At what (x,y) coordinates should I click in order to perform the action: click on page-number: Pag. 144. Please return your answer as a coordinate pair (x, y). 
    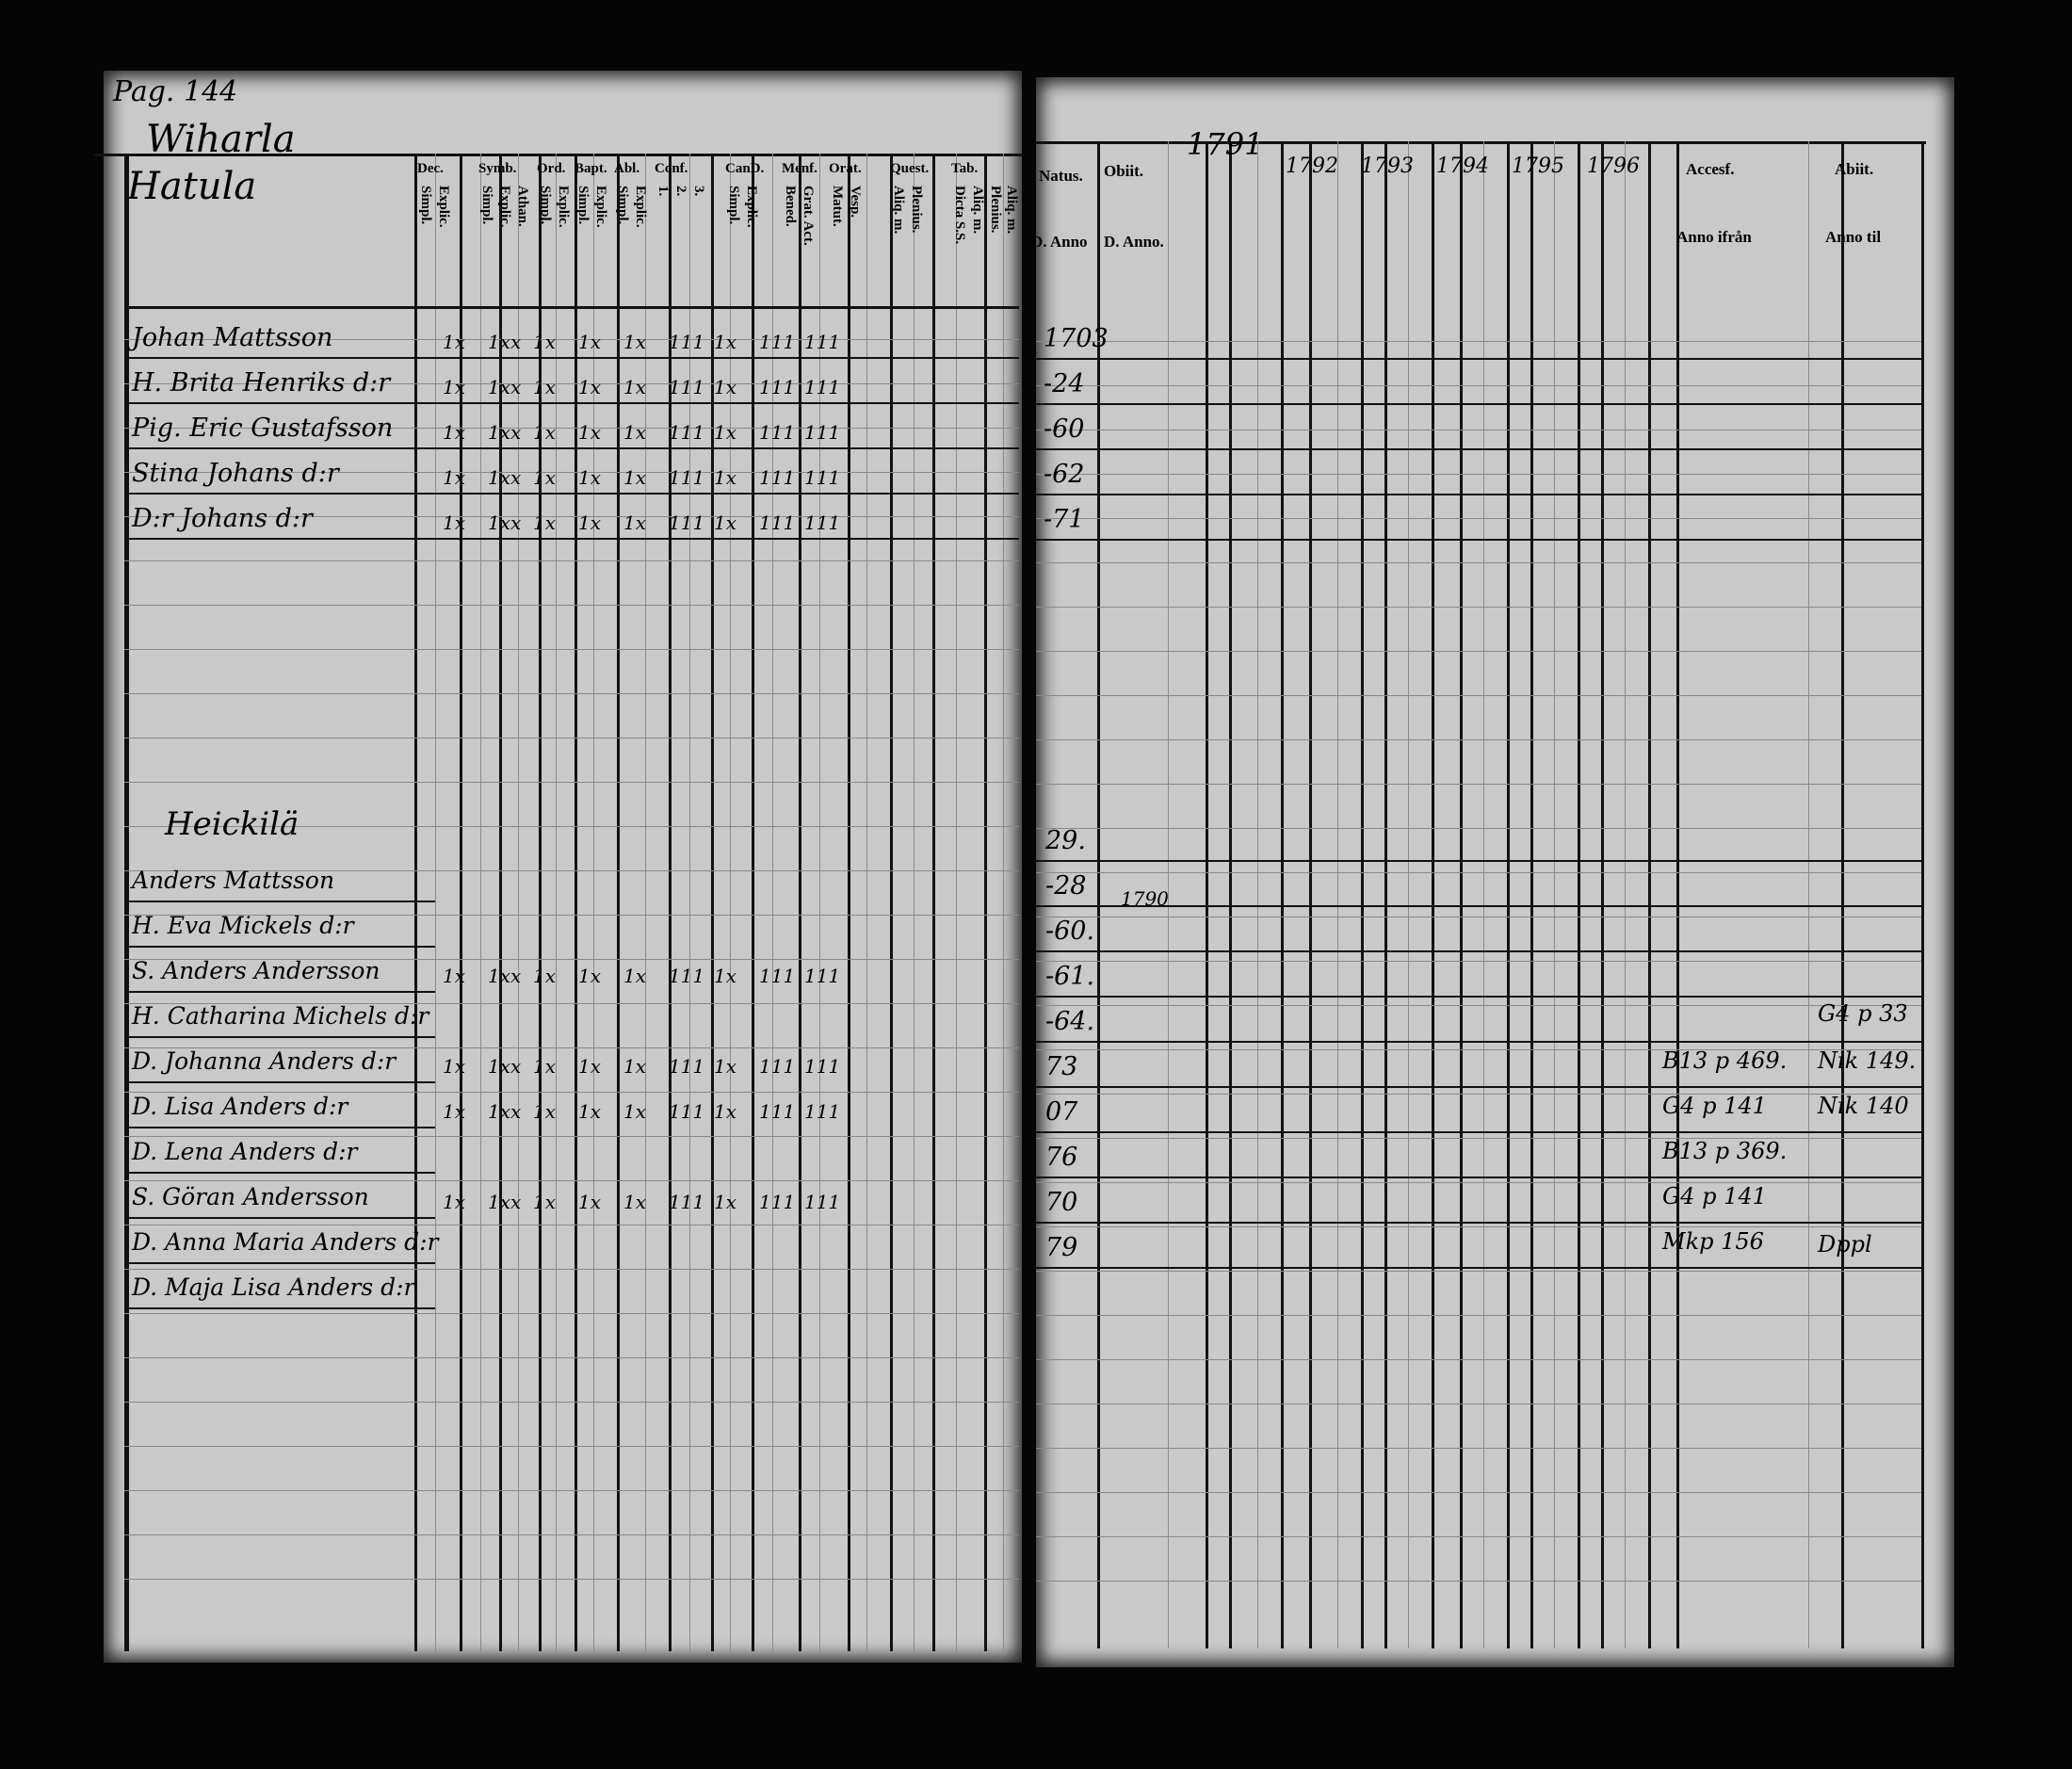
    Looking at the image, I should click on (176, 91).